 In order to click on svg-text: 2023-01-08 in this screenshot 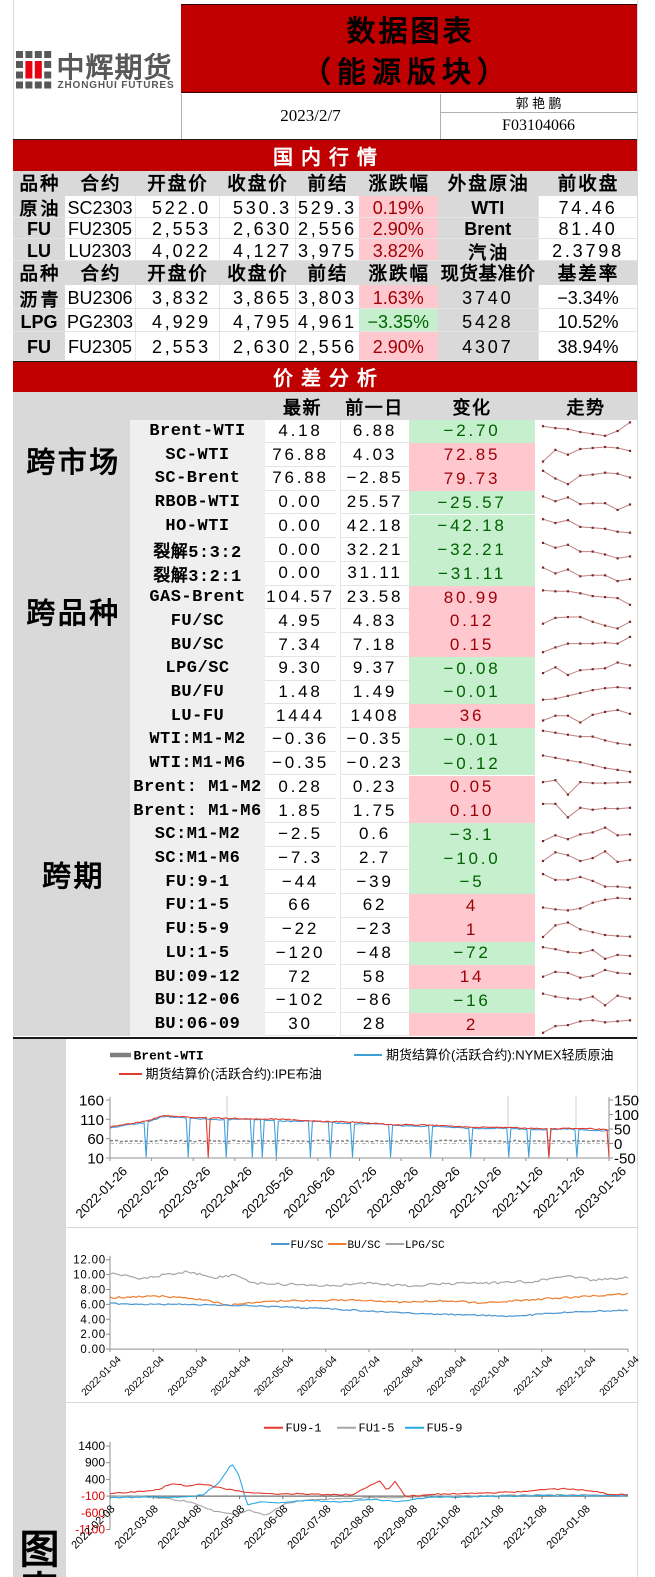, I will do `click(569, 1527)`.